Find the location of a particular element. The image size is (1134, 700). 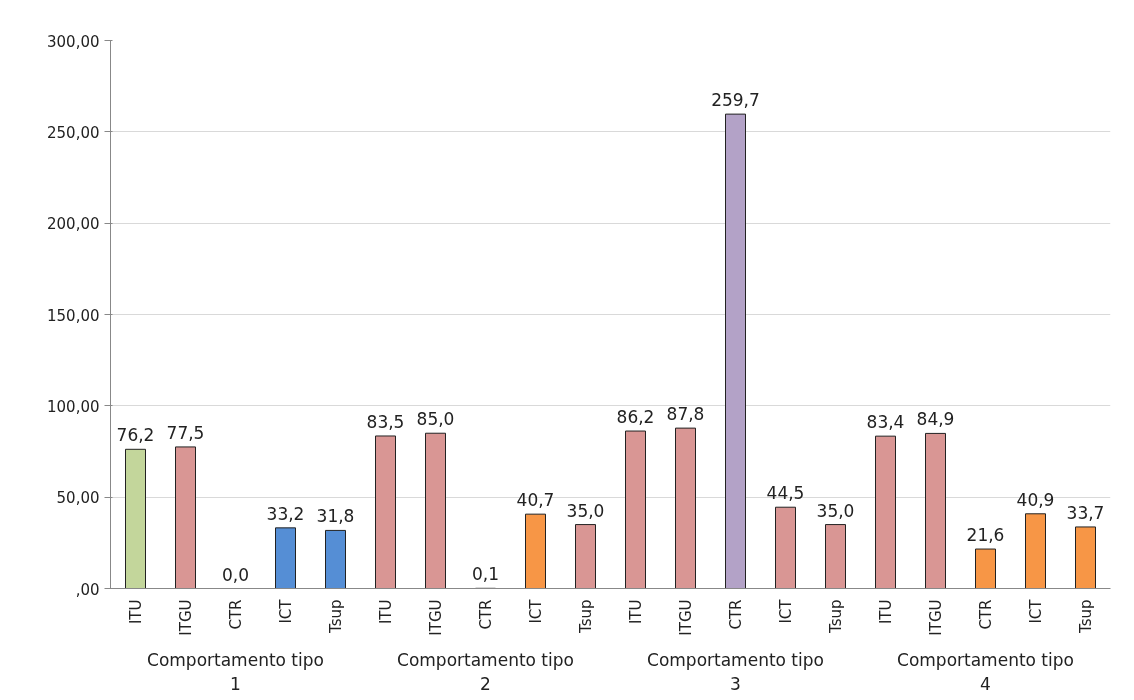

data-label: 83,5 is located at coordinates (385, 421).